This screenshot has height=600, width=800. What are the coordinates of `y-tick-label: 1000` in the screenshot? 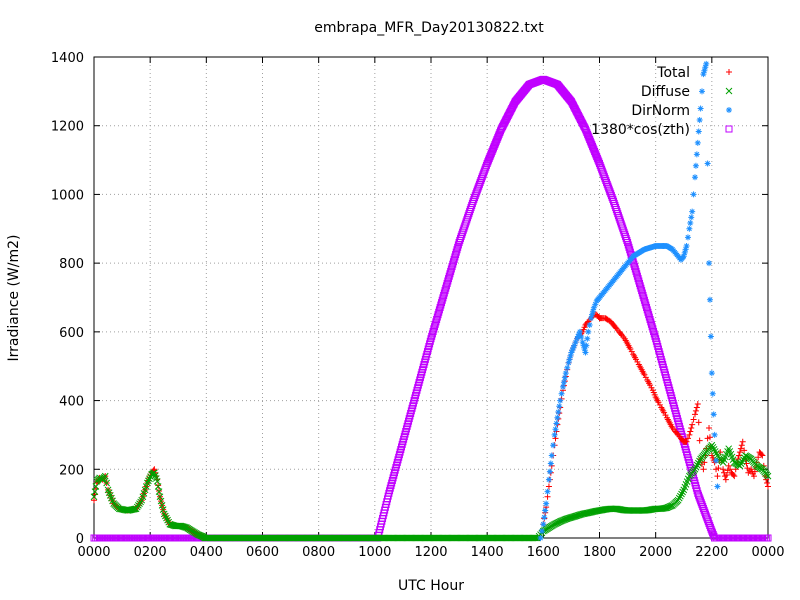 It's located at (67, 195).